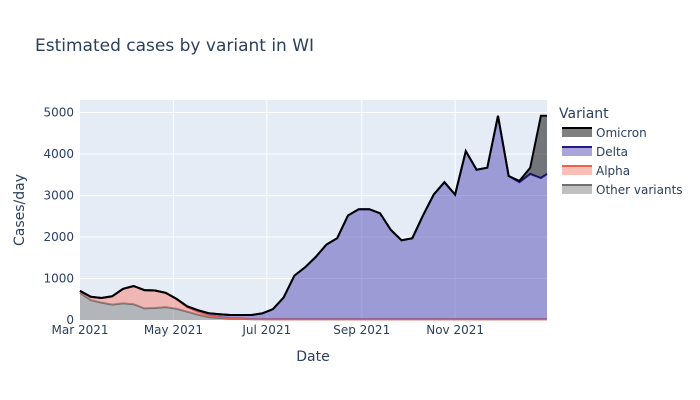  What do you see at coordinates (613, 171) in the screenshot?
I see `alpha-legend-label: Alpha` at bounding box center [613, 171].